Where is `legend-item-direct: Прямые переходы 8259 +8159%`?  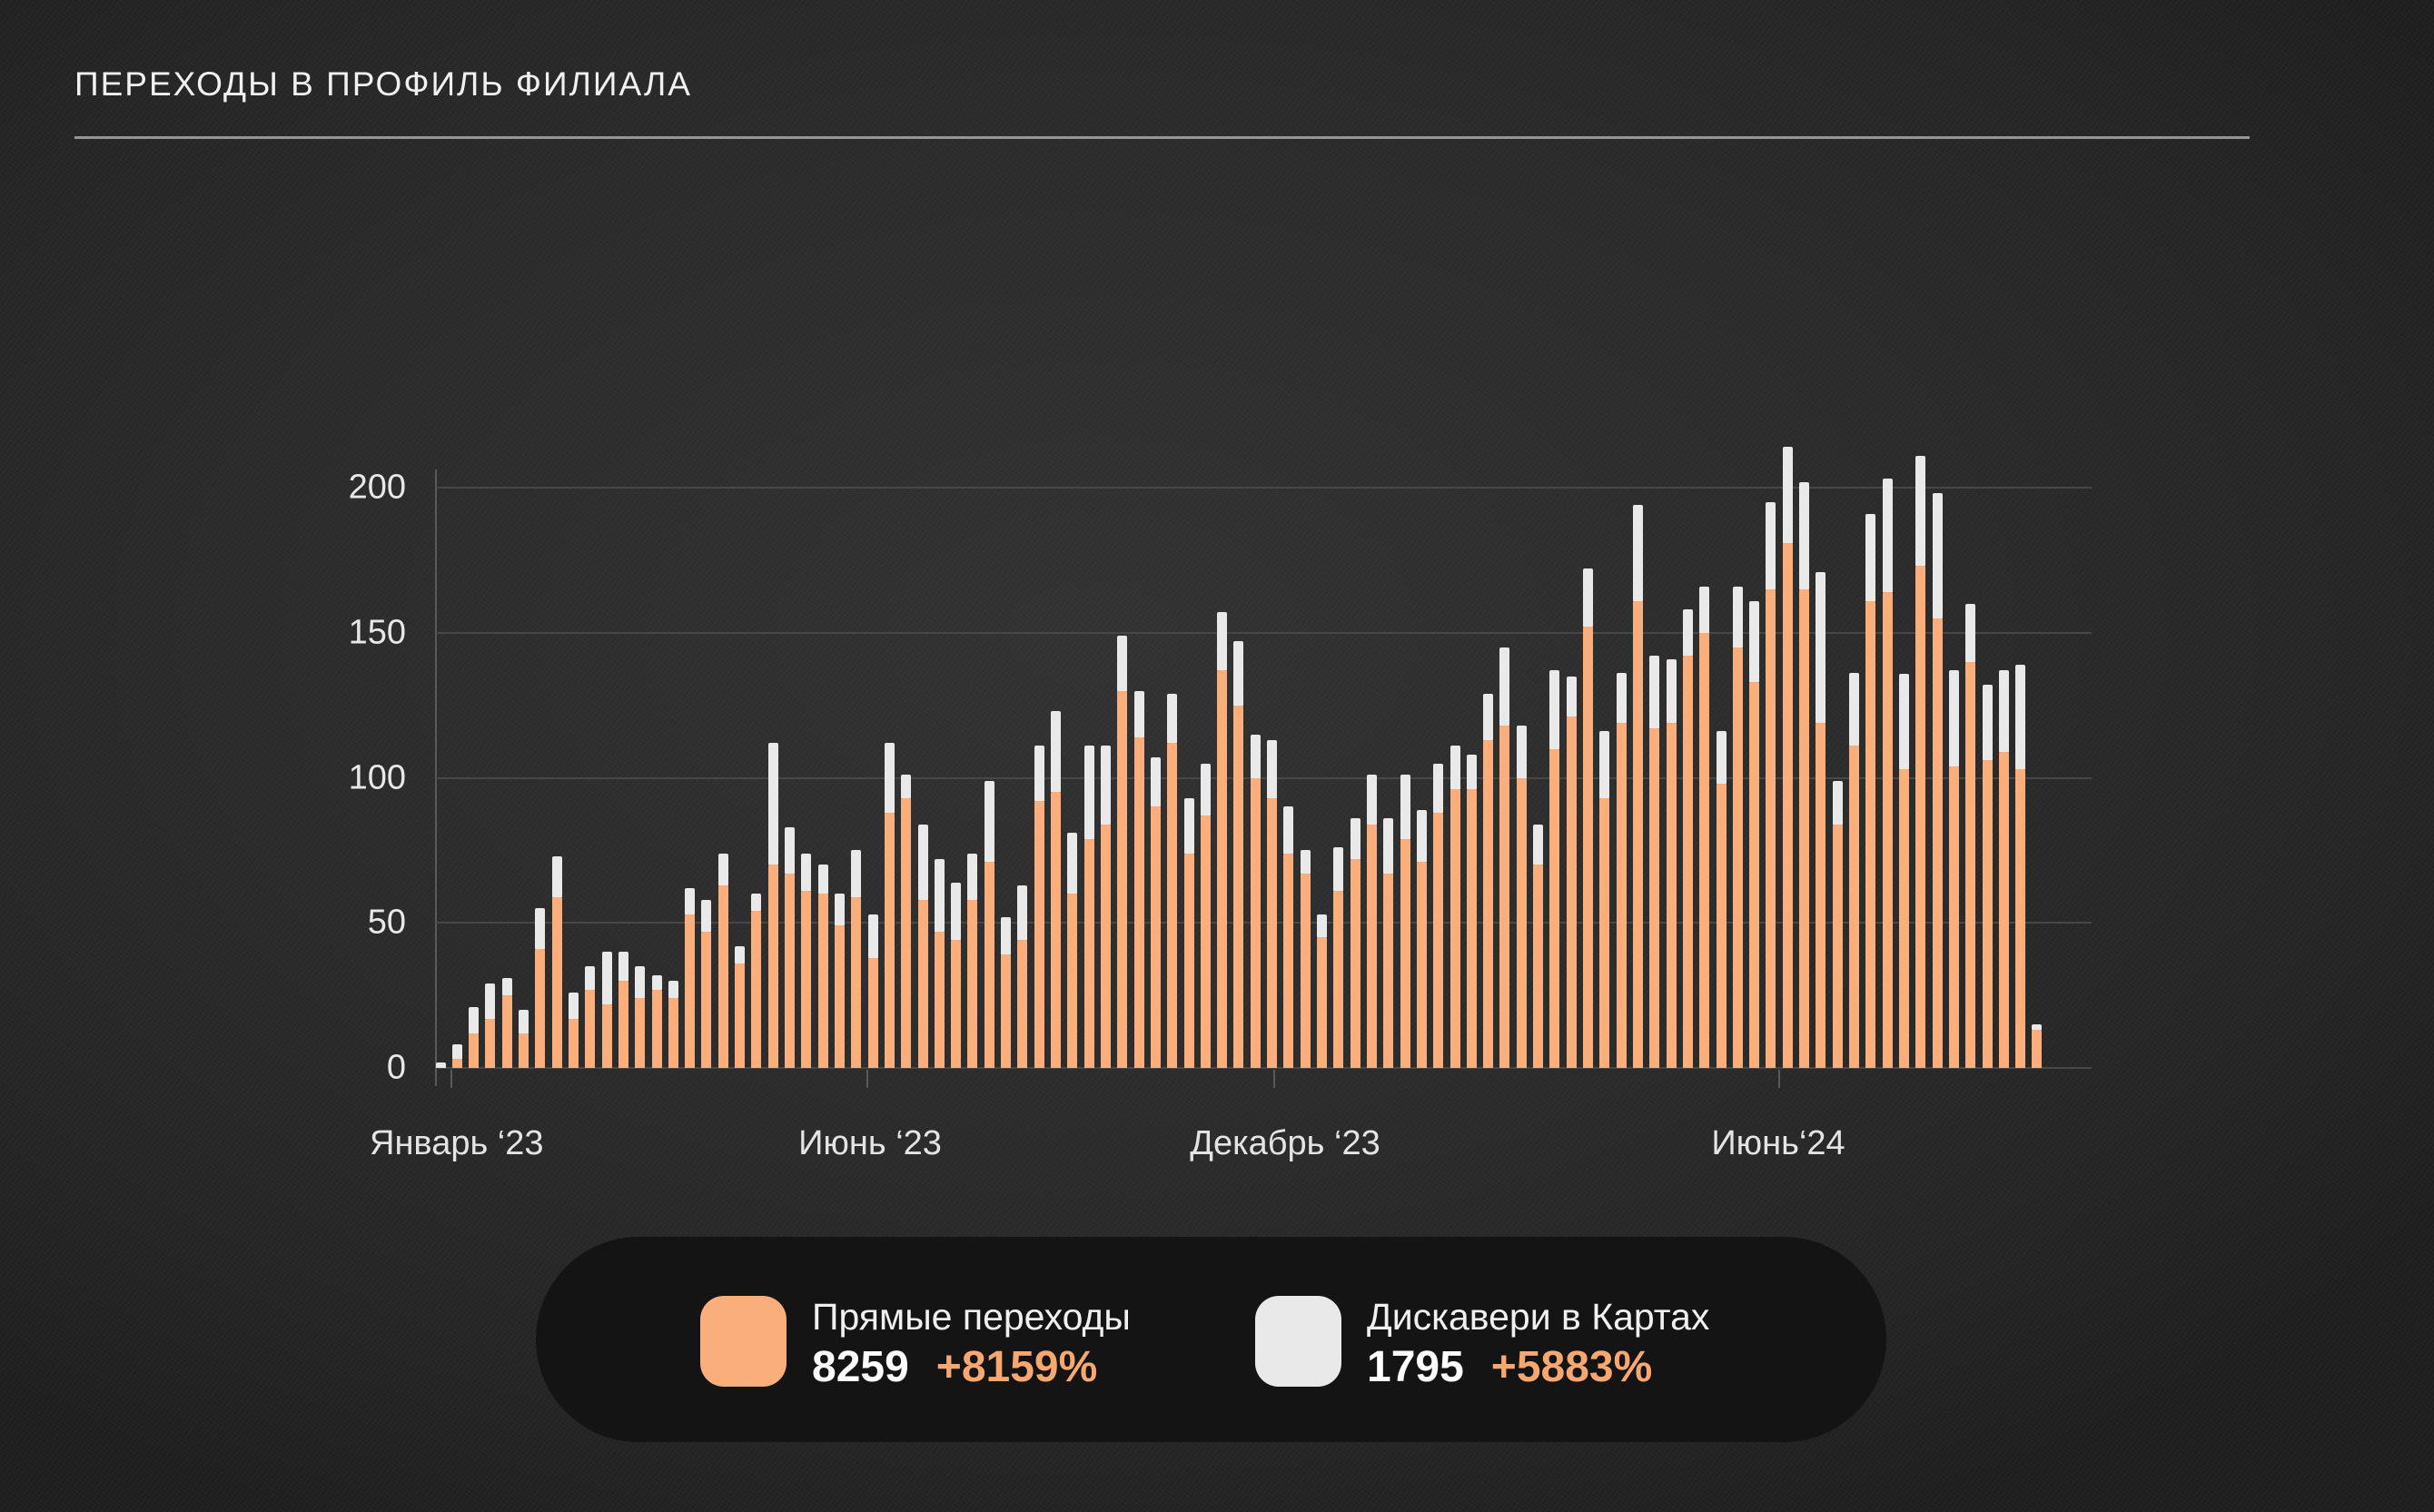 legend-item-direct: Прямые переходы 8259 +8159% is located at coordinates (915, 1343).